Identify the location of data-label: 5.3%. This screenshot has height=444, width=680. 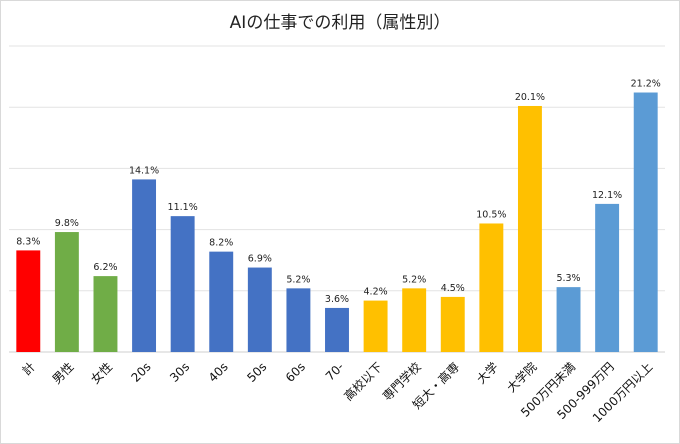
(568, 278).